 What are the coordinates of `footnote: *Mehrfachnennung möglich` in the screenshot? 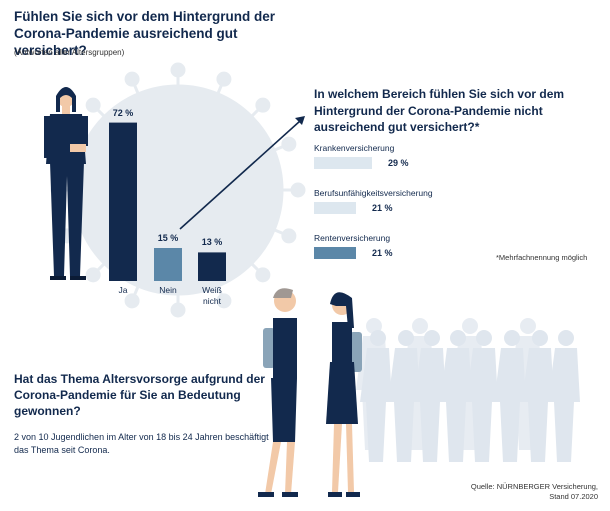 It's located at (542, 257).